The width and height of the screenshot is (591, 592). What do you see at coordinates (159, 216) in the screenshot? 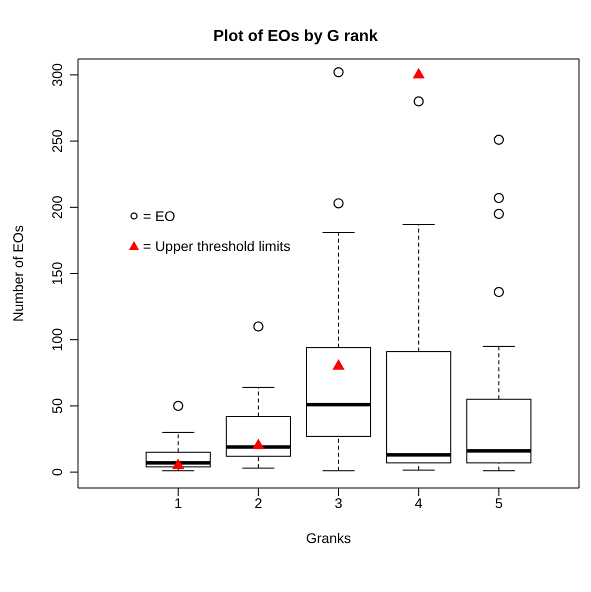
I see `legend-label: = EO` at bounding box center [159, 216].